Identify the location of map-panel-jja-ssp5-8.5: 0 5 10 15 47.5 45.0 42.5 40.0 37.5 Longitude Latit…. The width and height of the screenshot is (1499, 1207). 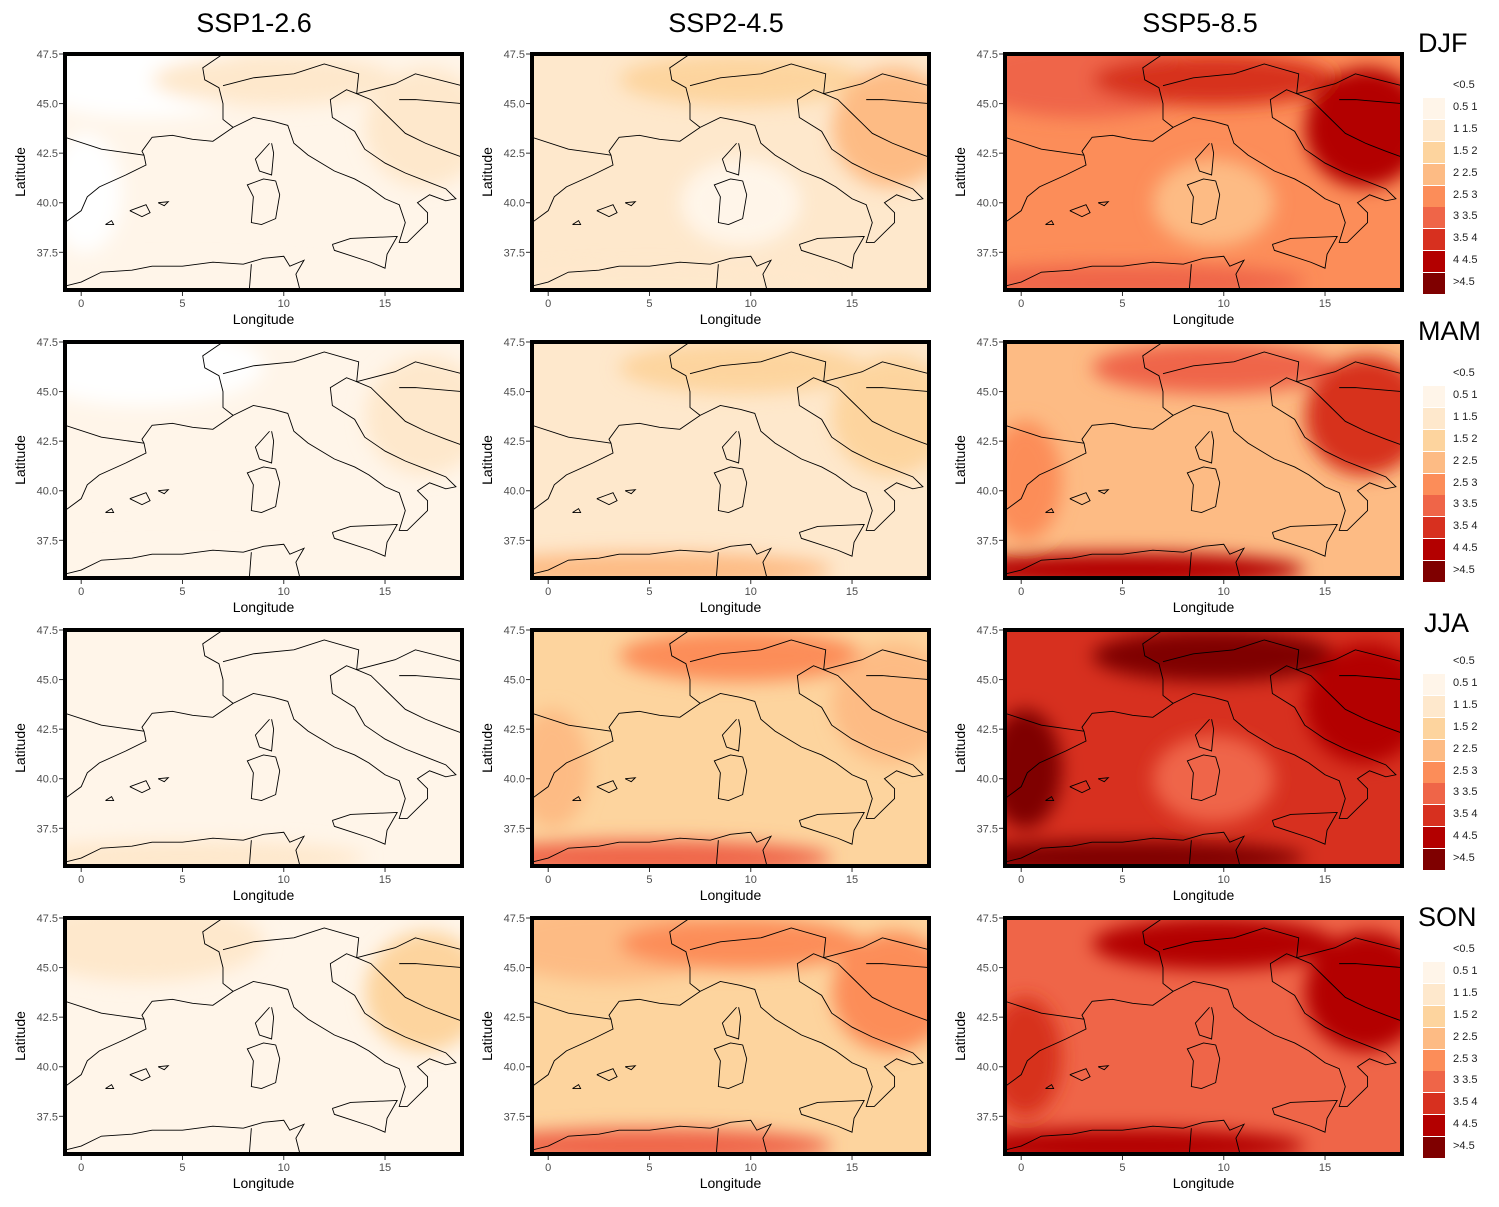
(1178, 764).